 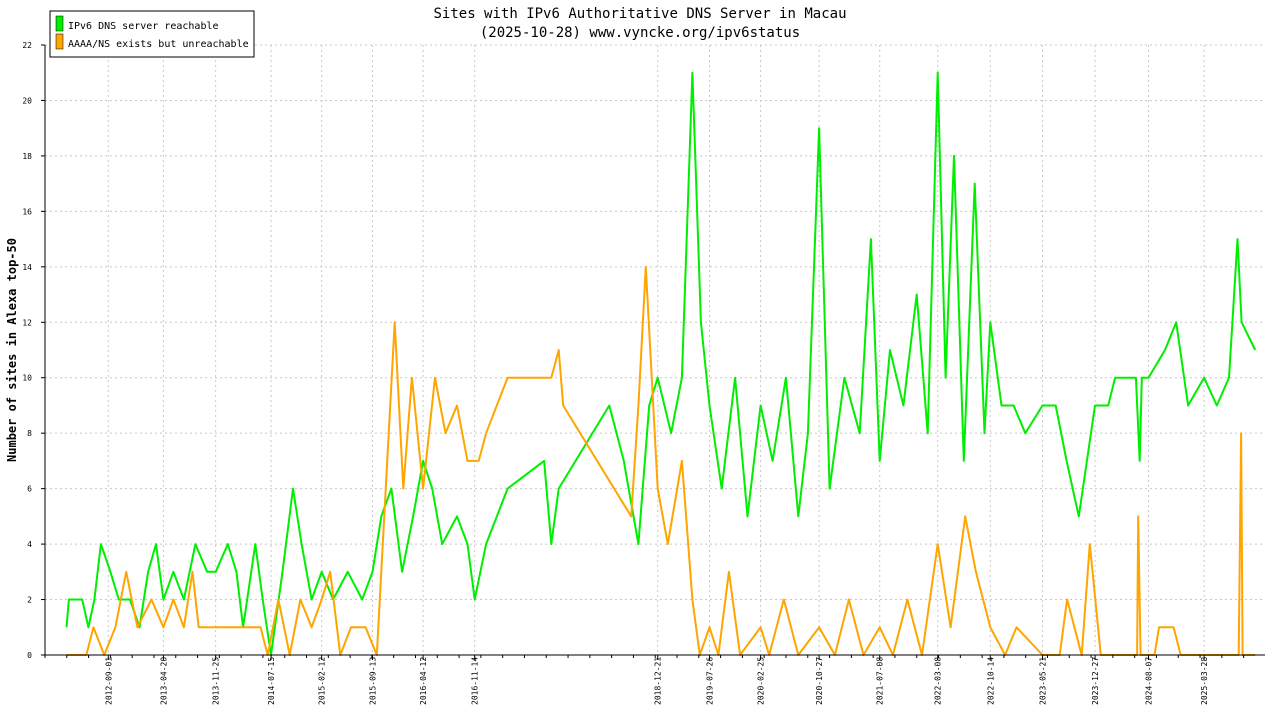 What do you see at coordinates (27, 156) in the screenshot?
I see `y-tick-label: 18` at bounding box center [27, 156].